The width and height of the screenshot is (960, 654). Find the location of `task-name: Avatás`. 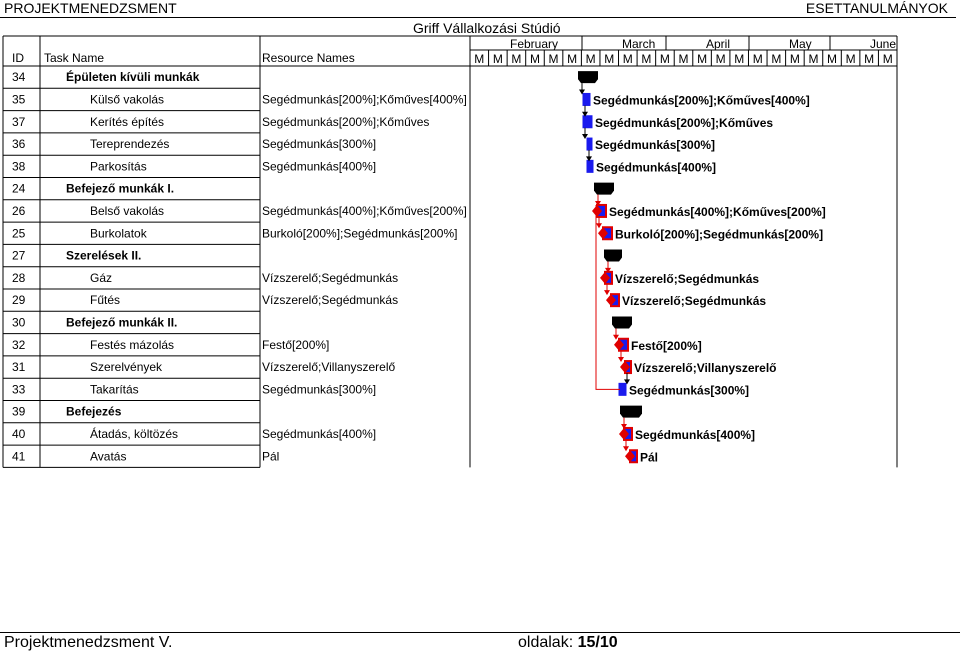

task-name: Avatás is located at coordinates (108, 456).